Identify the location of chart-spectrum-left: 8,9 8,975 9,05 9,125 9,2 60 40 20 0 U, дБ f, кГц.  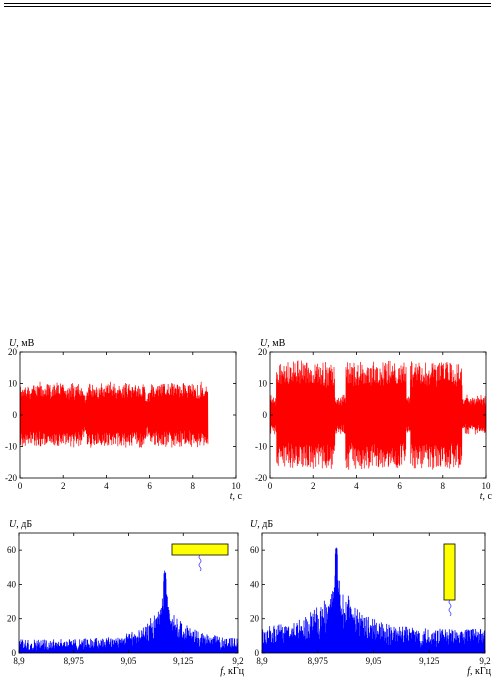
(126, 598).